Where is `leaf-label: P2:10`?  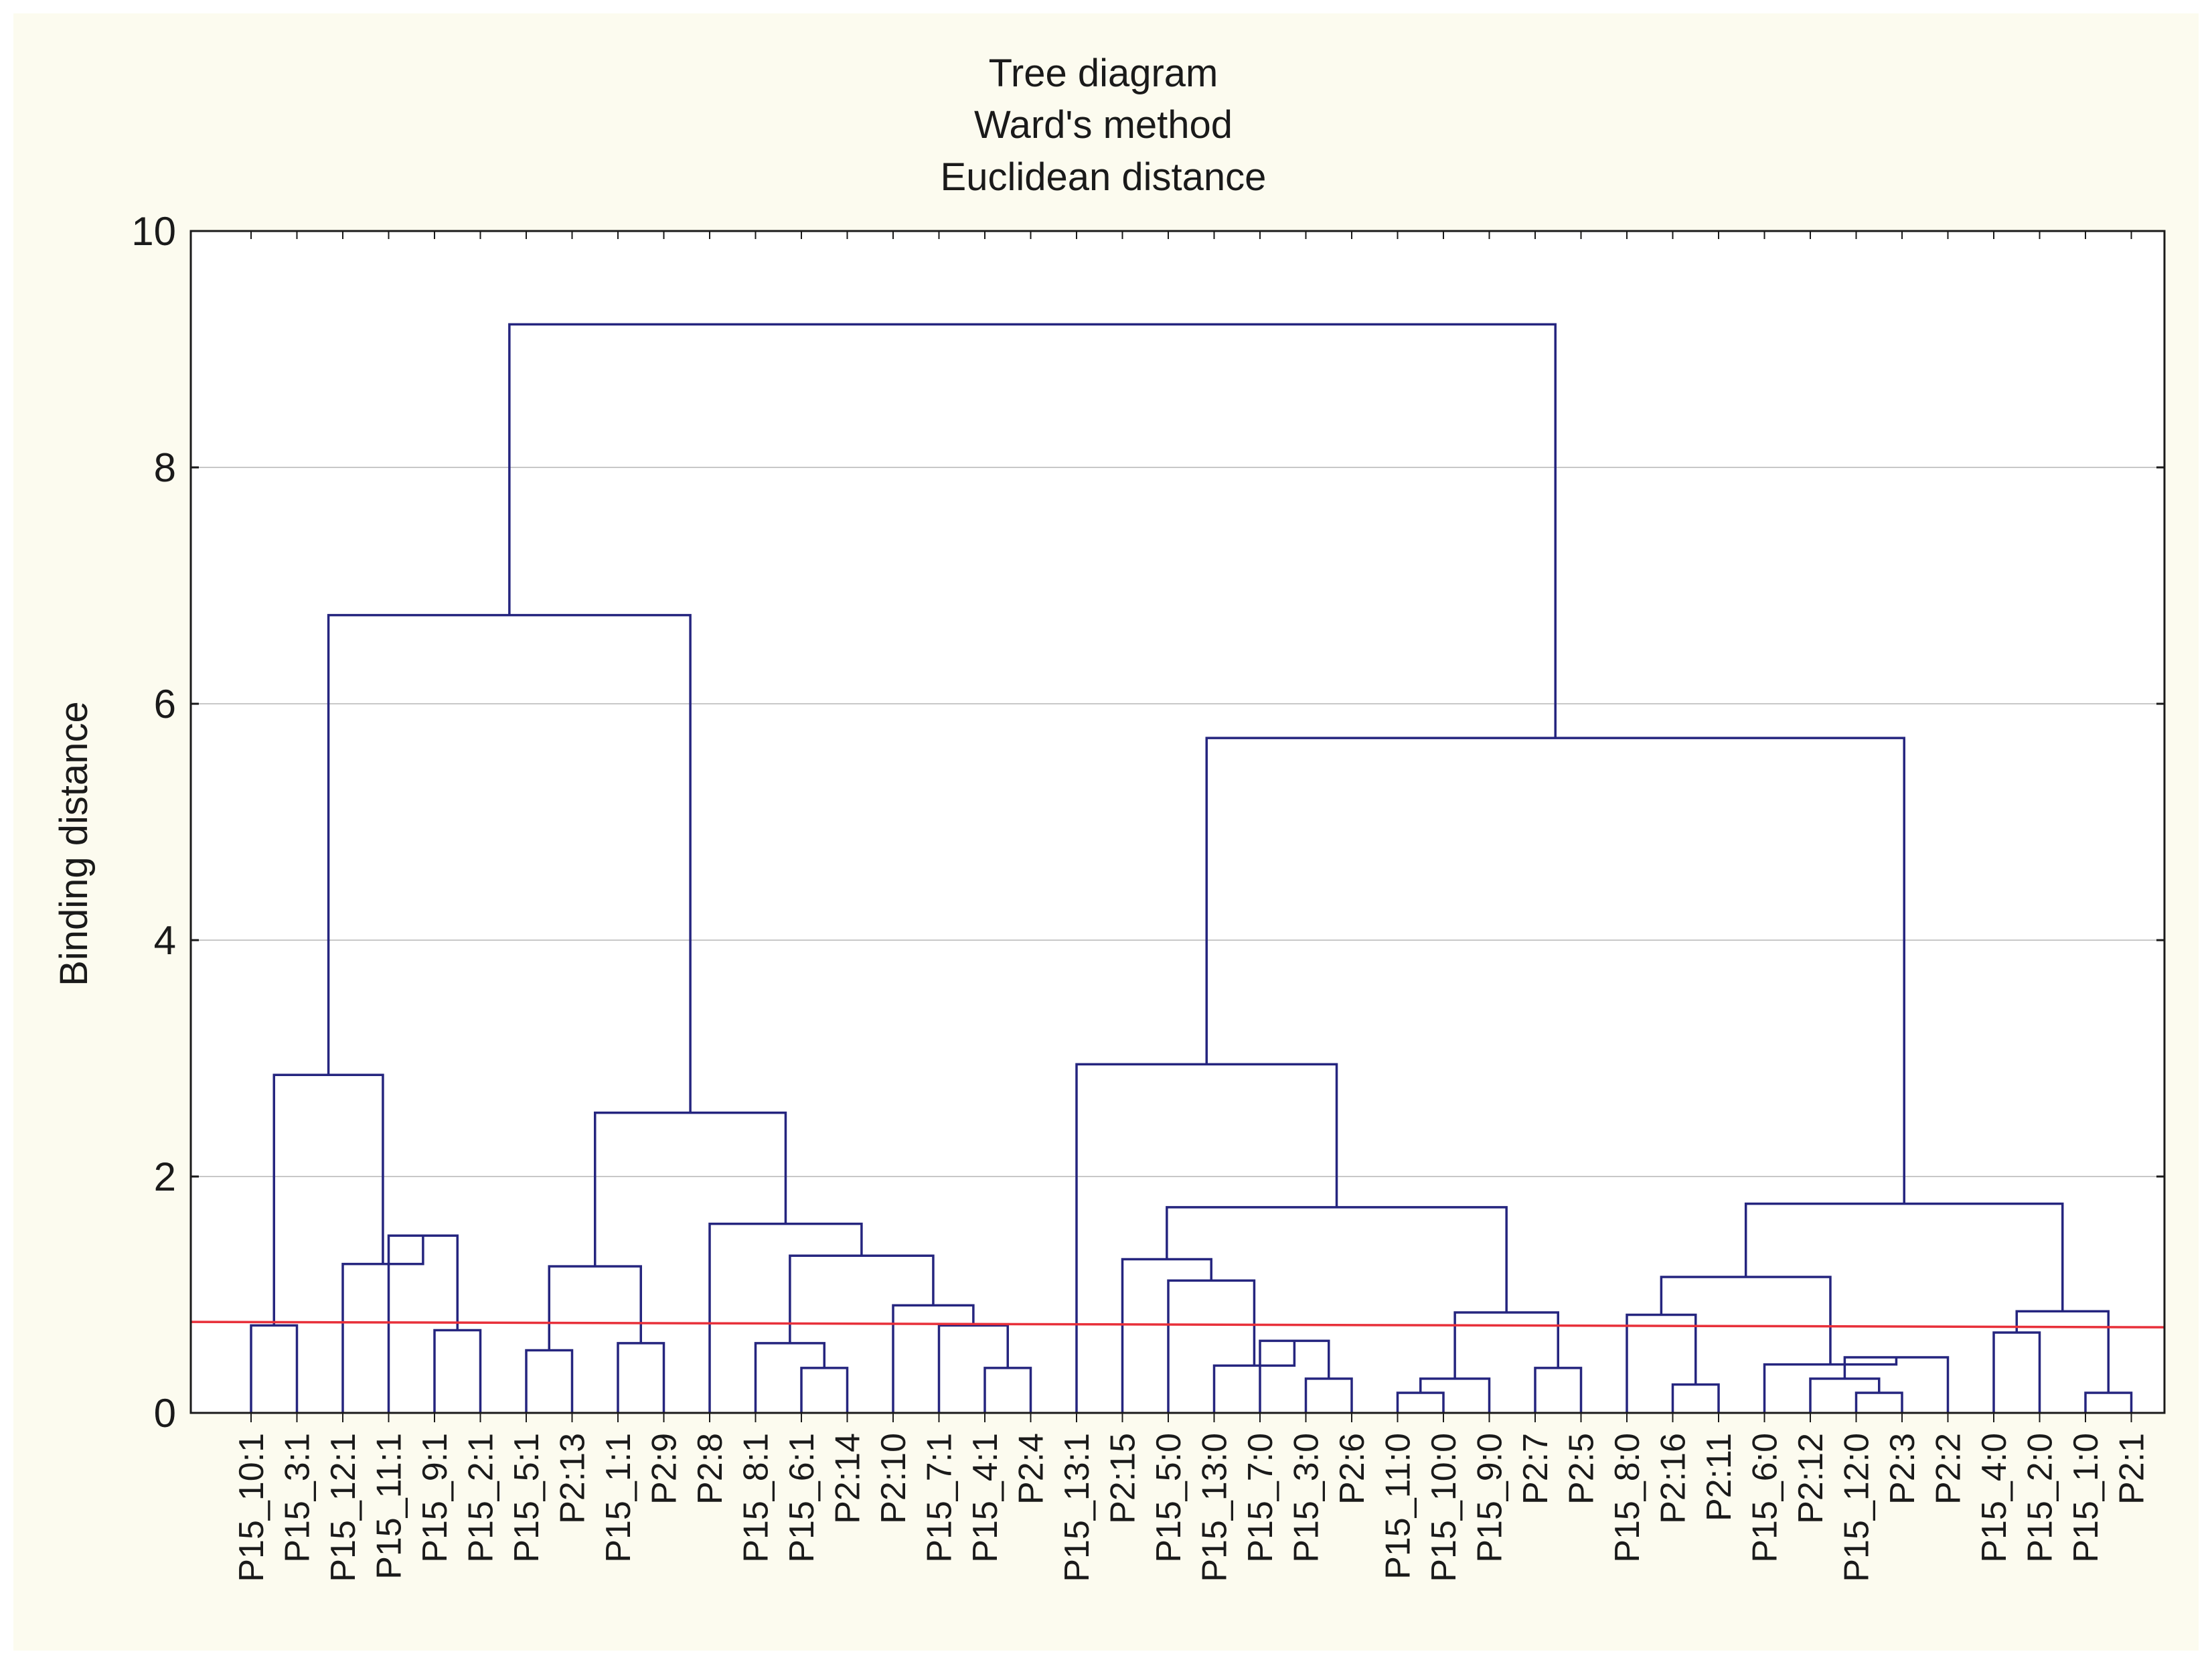 leaf-label: P2:10 is located at coordinates (893, 1479).